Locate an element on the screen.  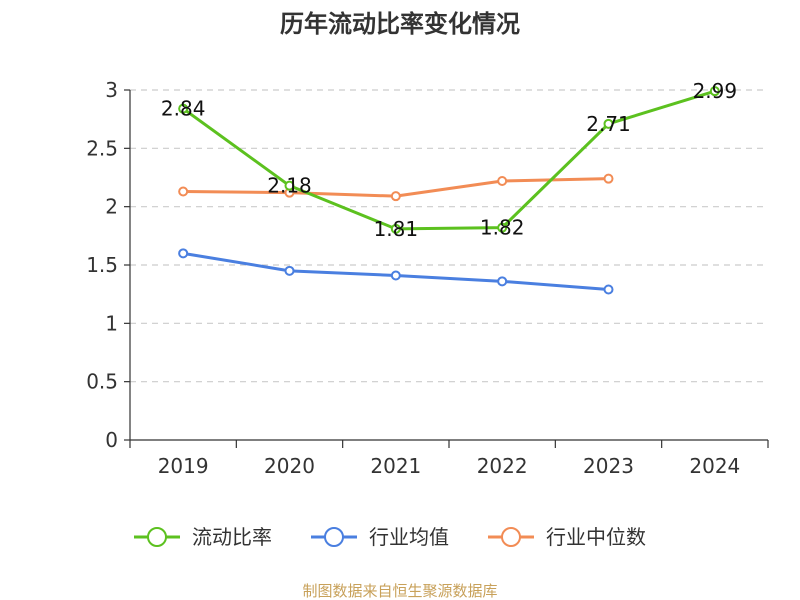
data-label-2020: 2.18 is located at coordinates (289, 186).